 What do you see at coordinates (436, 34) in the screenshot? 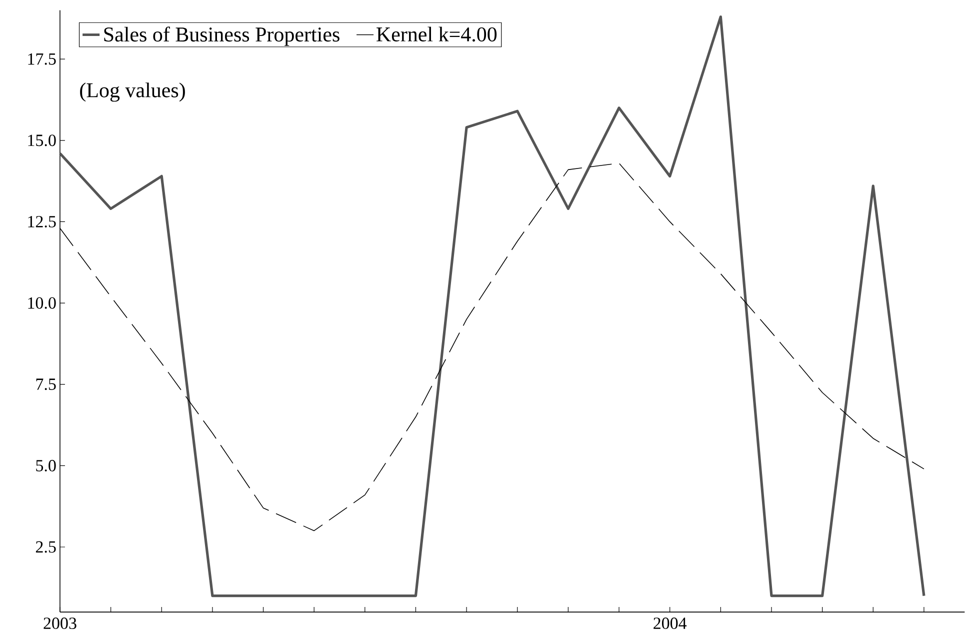
I see `legend-label: Kernel k=4.00` at bounding box center [436, 34].